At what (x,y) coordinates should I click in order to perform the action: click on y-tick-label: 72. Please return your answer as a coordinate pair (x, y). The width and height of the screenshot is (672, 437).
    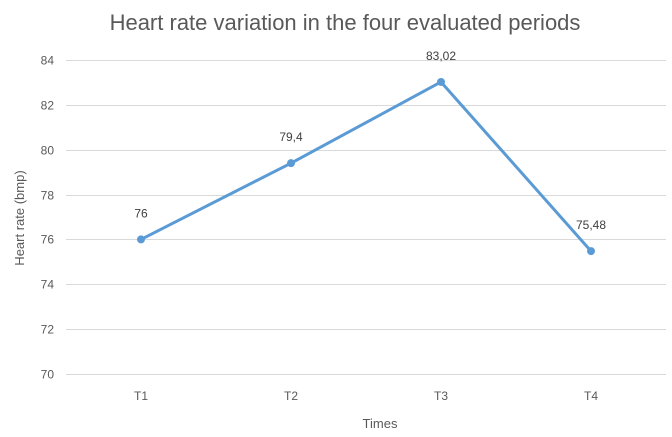
    Looking at the image, I should click on (48, 330).